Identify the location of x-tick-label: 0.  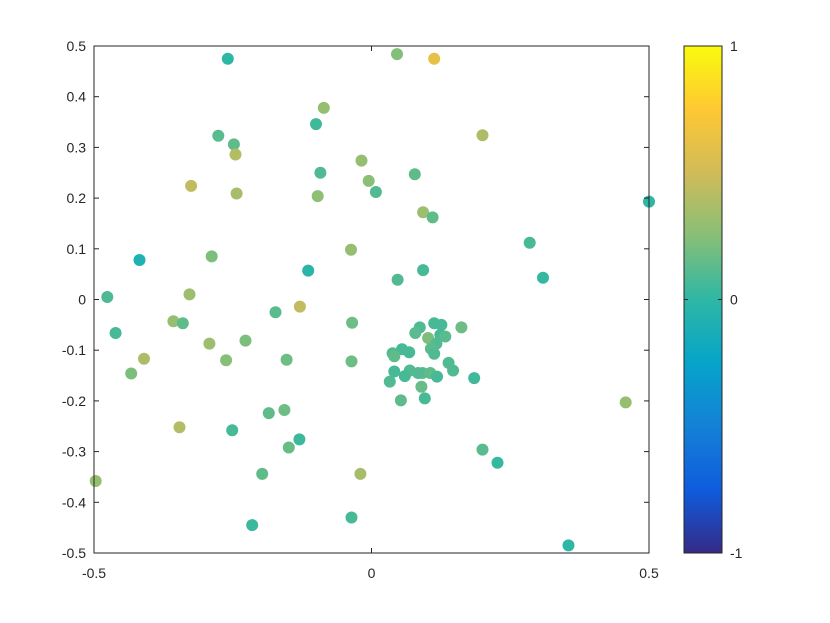
(372, 573).